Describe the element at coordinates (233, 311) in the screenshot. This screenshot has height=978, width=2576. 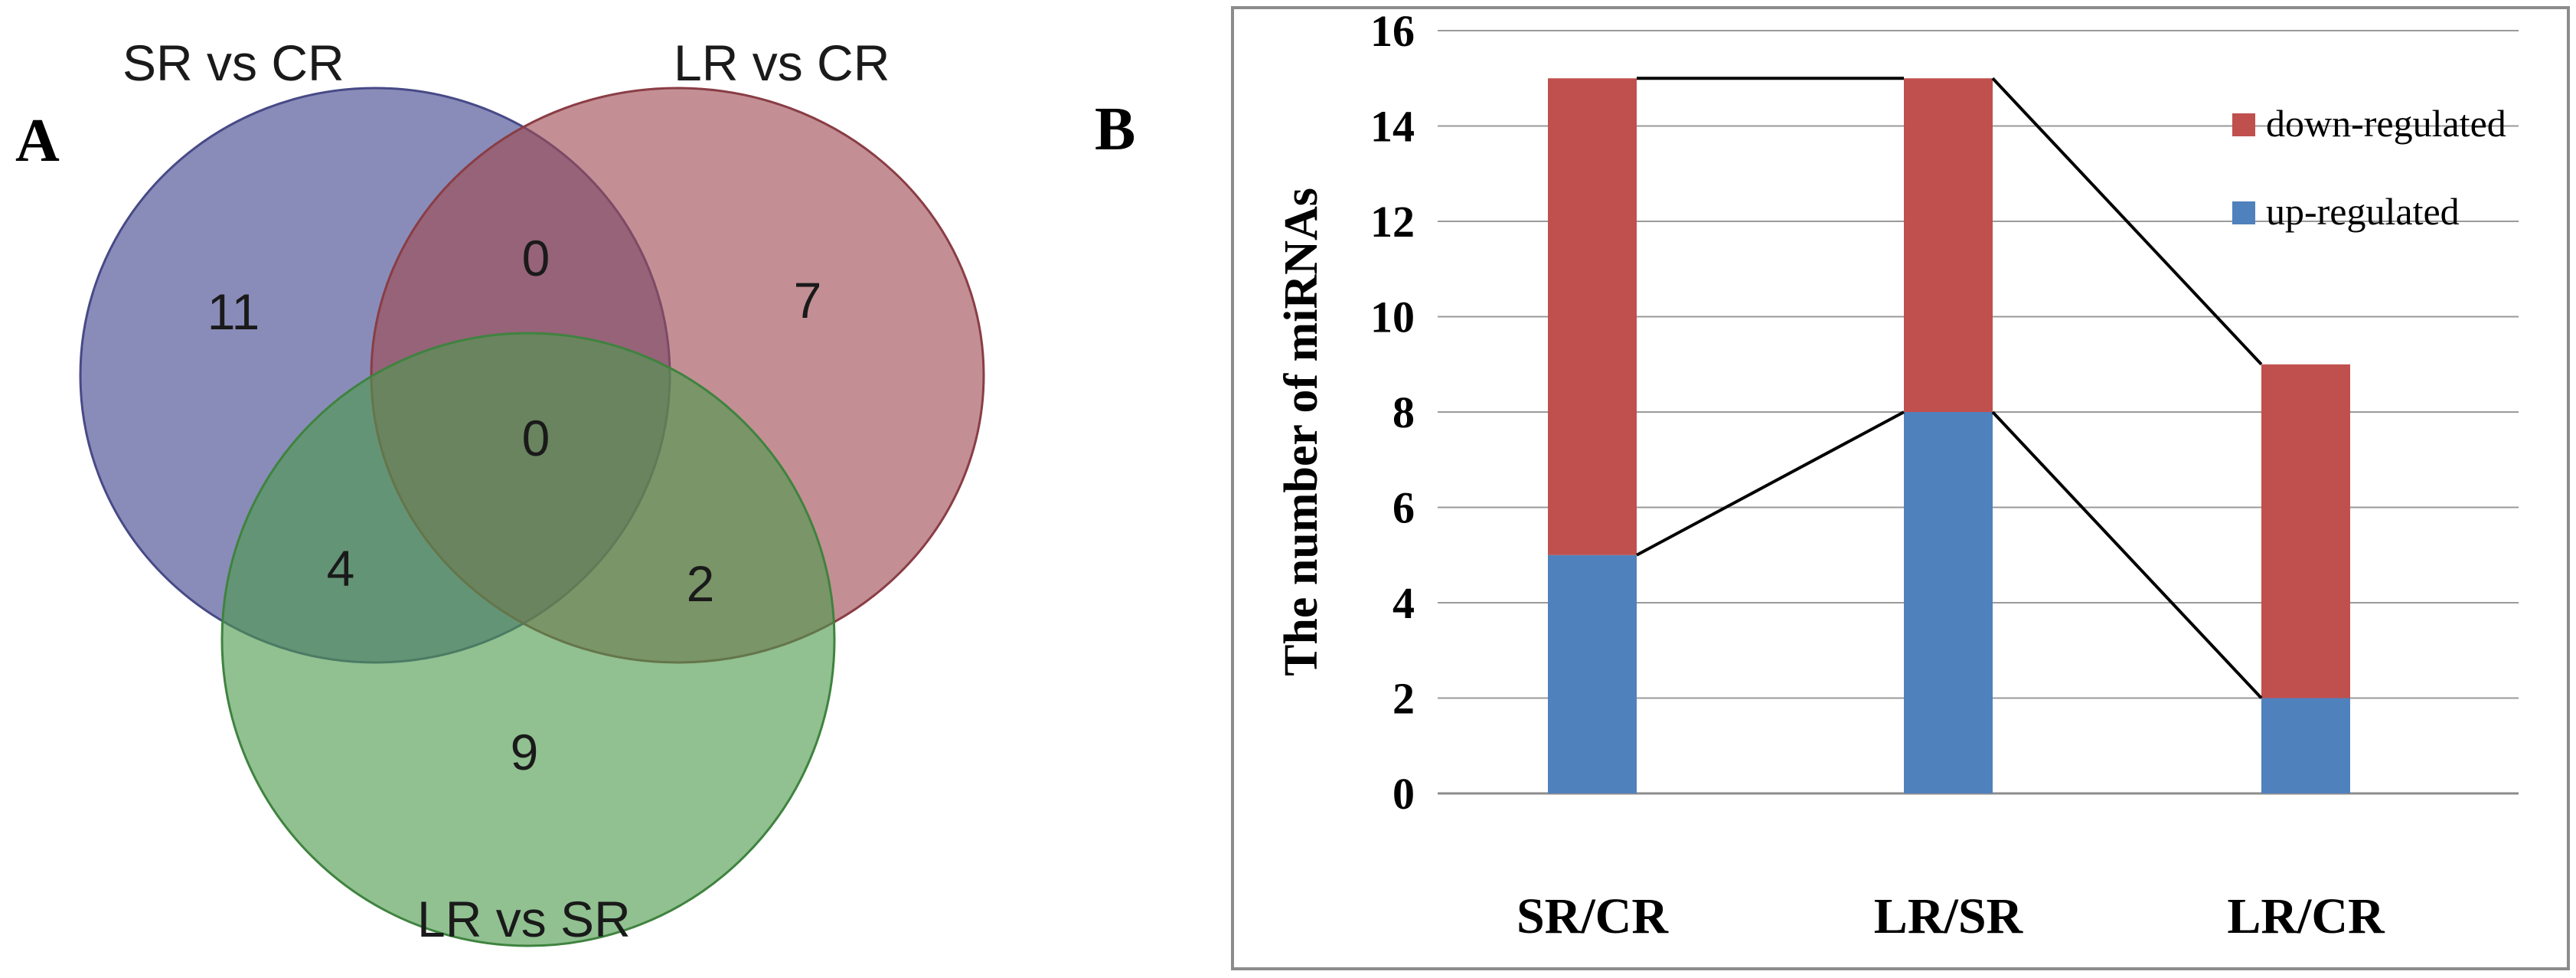
I see `venn-count-sr-only: 11` at that location.